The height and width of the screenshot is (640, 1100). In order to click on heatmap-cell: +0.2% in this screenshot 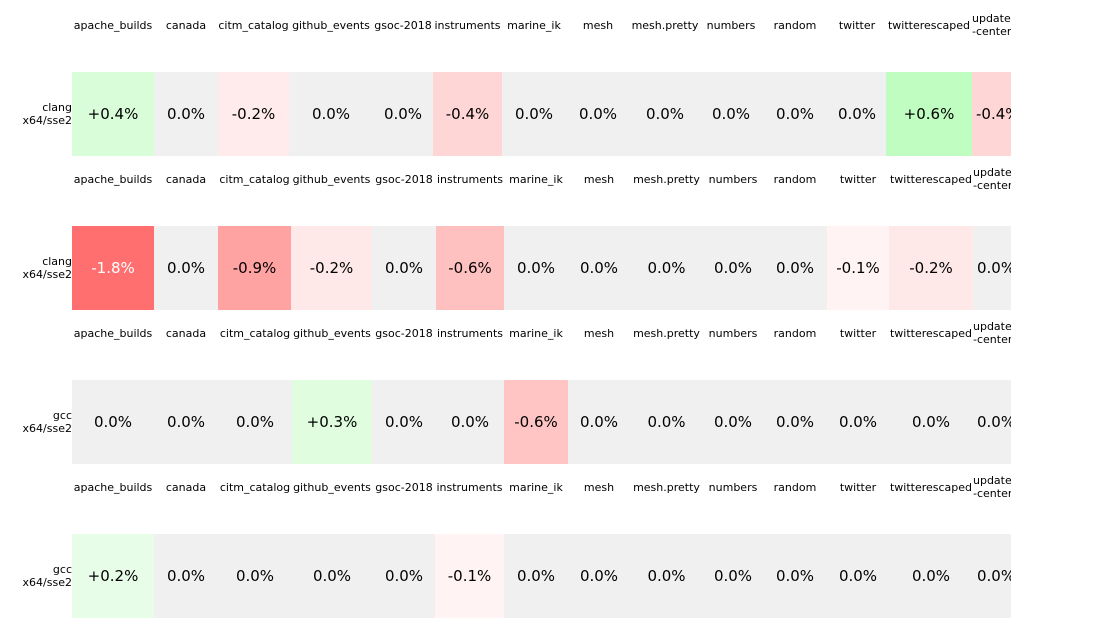, I will do `click(113, 576)`.